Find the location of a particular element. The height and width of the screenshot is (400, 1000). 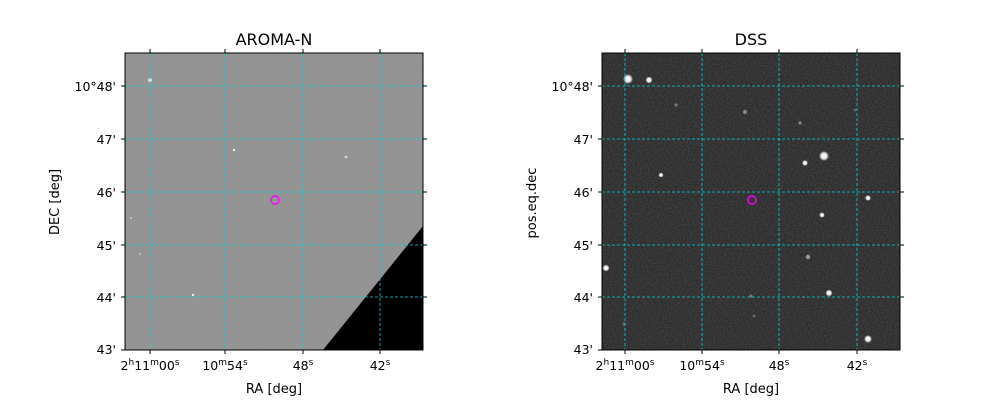

coverage-mask is located at coordinates (373, 288).